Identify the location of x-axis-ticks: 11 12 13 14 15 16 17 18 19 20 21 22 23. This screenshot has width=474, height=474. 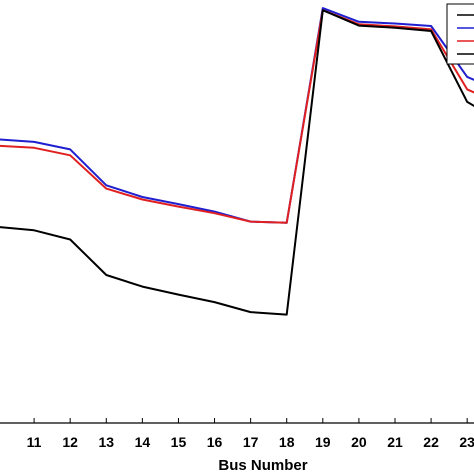
(250, 434).